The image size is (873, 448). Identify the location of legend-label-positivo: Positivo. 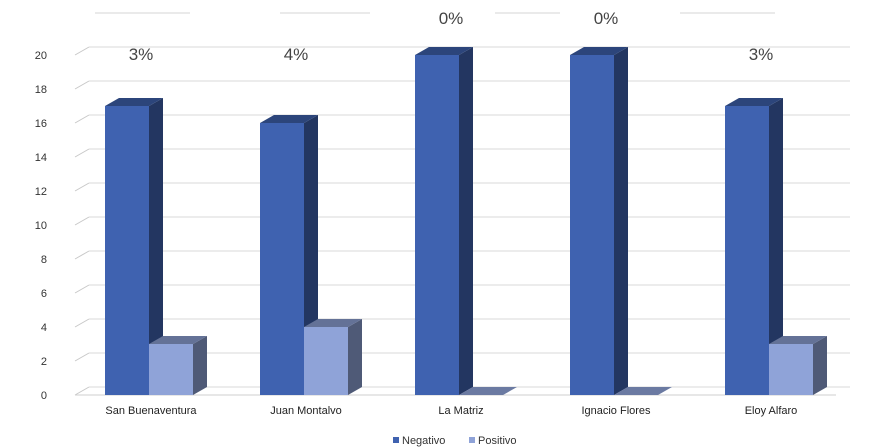
(497, 441).